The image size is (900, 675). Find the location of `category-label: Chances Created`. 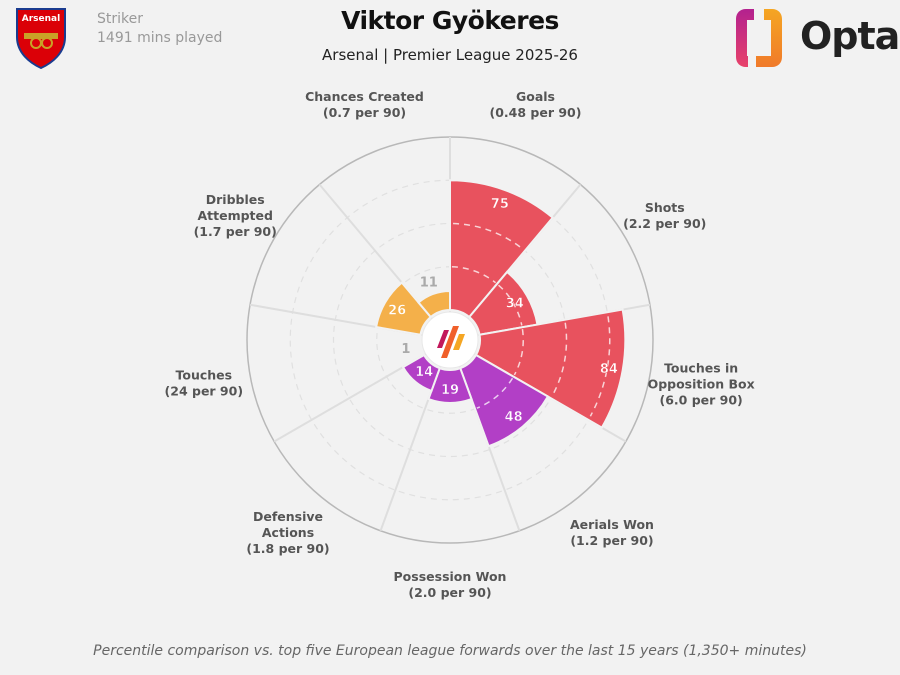

category-label: Chances Created is located at coordinates (364, 96).